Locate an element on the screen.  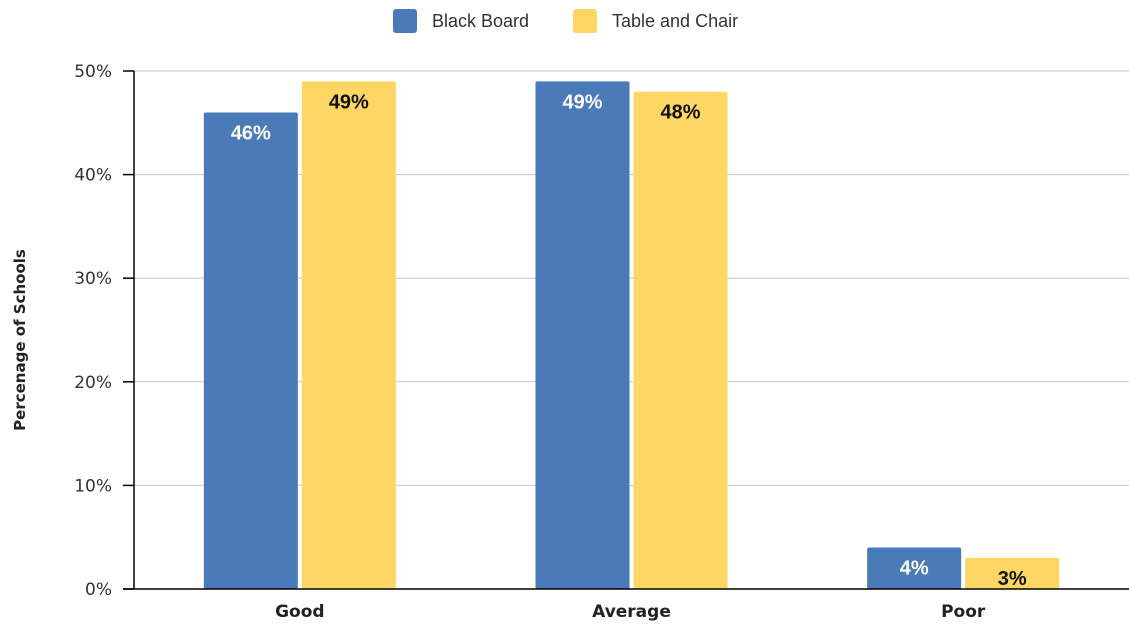
bar-black-board-average is located at coordinates (583, 335).